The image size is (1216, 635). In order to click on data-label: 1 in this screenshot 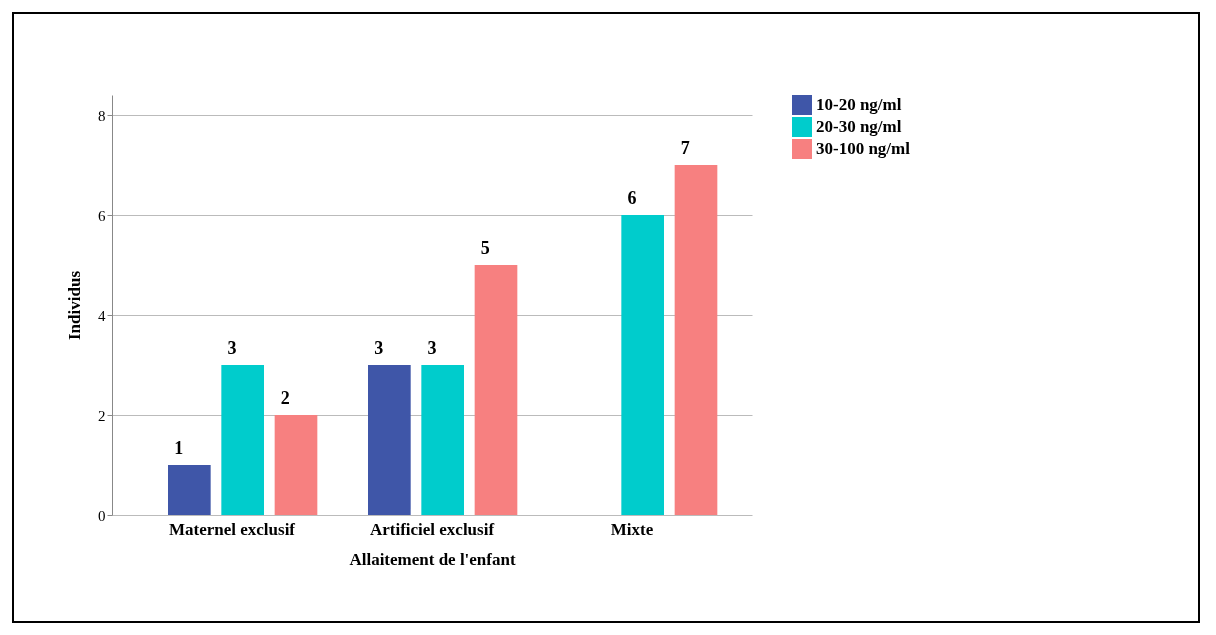, I will do `click(179, 448)`.